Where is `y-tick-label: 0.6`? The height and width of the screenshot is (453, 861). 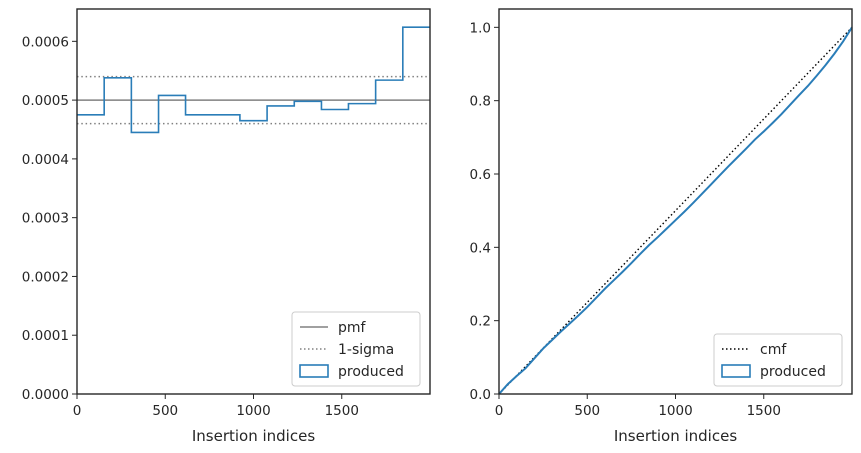
y-tick-label: 0.6 is located at coordinates (480, 175).